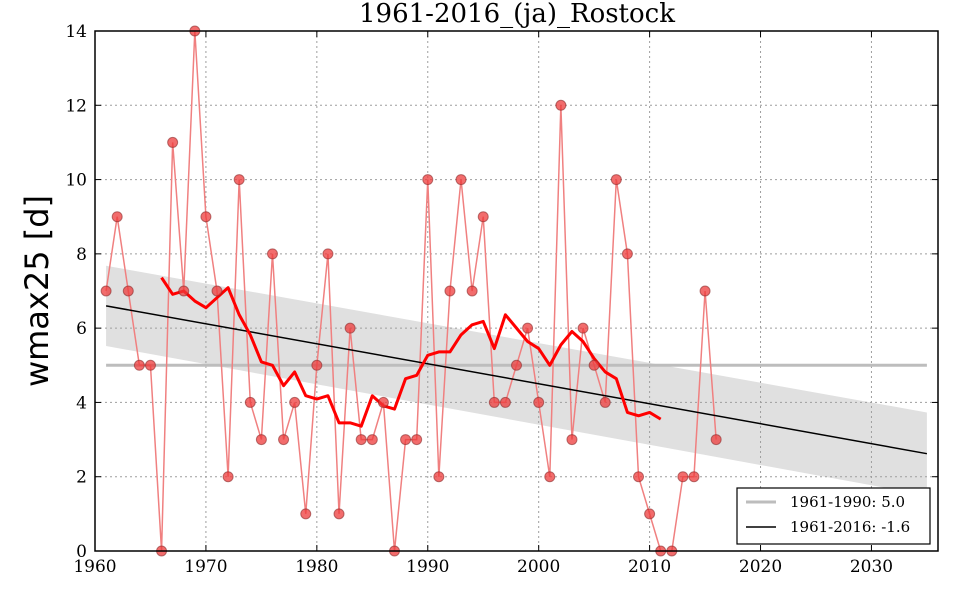 Image resolution: width=960 pixels, height=600 pixels. I want to click on y-tick-label: 6, so click(81, 329).